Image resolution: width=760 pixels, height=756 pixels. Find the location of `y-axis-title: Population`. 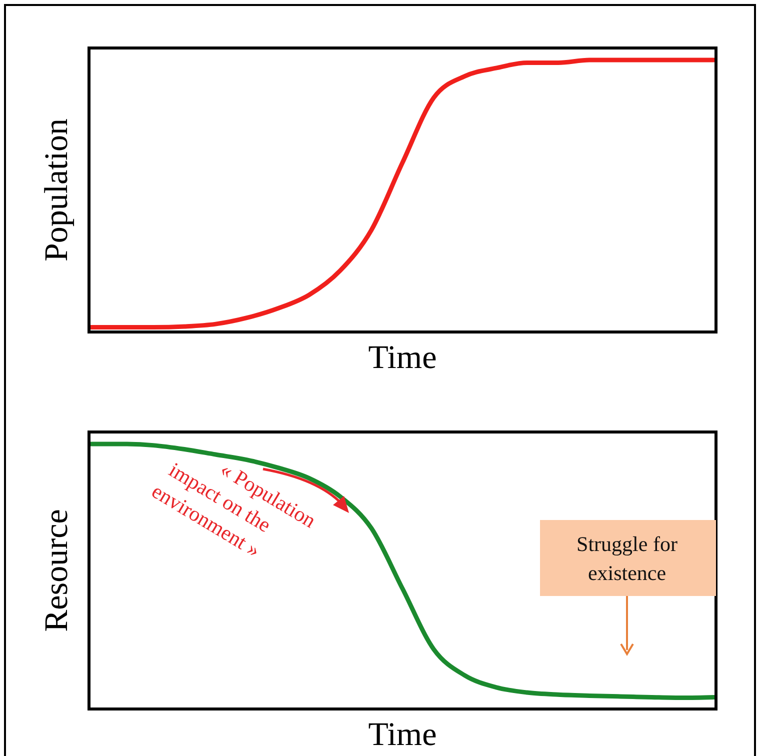

y-axis-title: Population is located at coordinates (57, 190).